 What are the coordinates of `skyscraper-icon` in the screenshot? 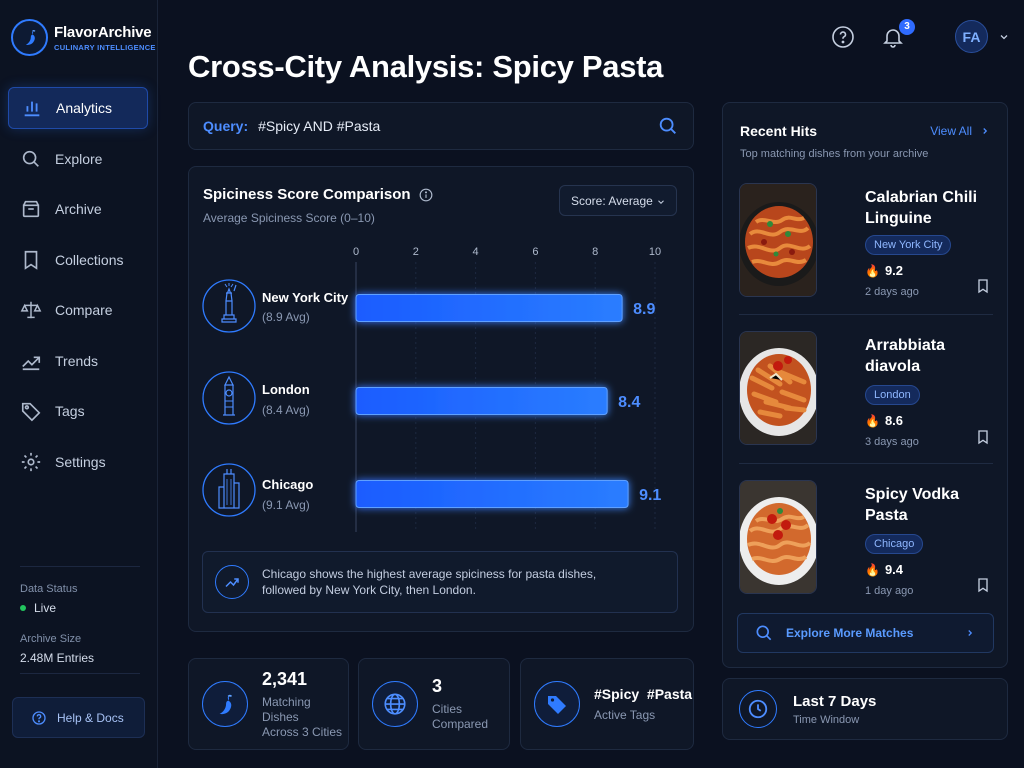 It's located at (229, 490).